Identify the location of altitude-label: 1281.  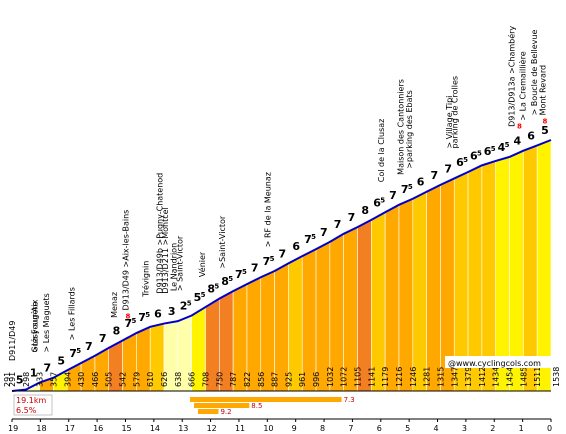
(427, 377).